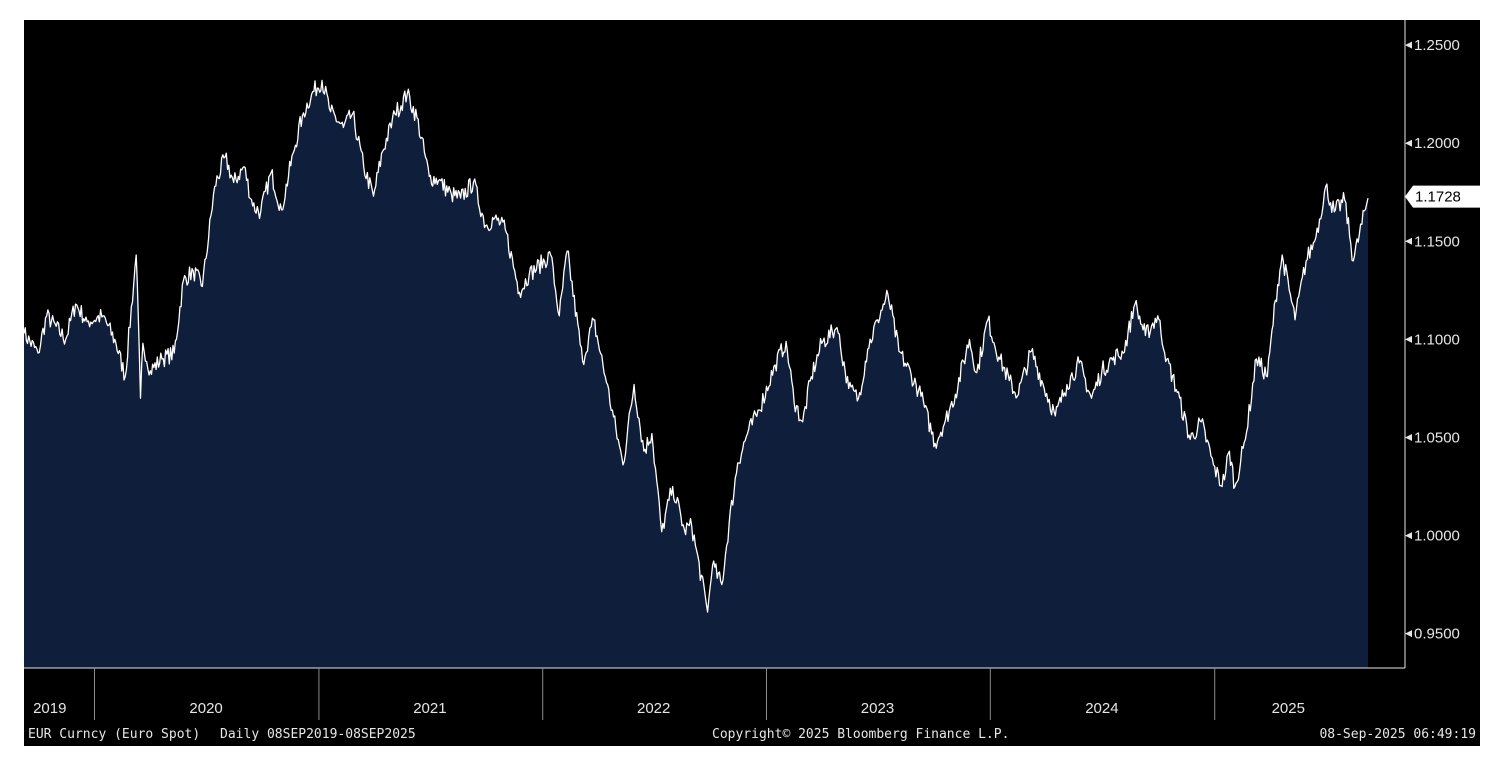 This screenshot has height=764, width=1496. What do you see at coordinates (714, 693) in the screenshot?
I see `x-axis: 2019 2020 2021 2022 2023 2024 2025` at bounding box center [714, 693].